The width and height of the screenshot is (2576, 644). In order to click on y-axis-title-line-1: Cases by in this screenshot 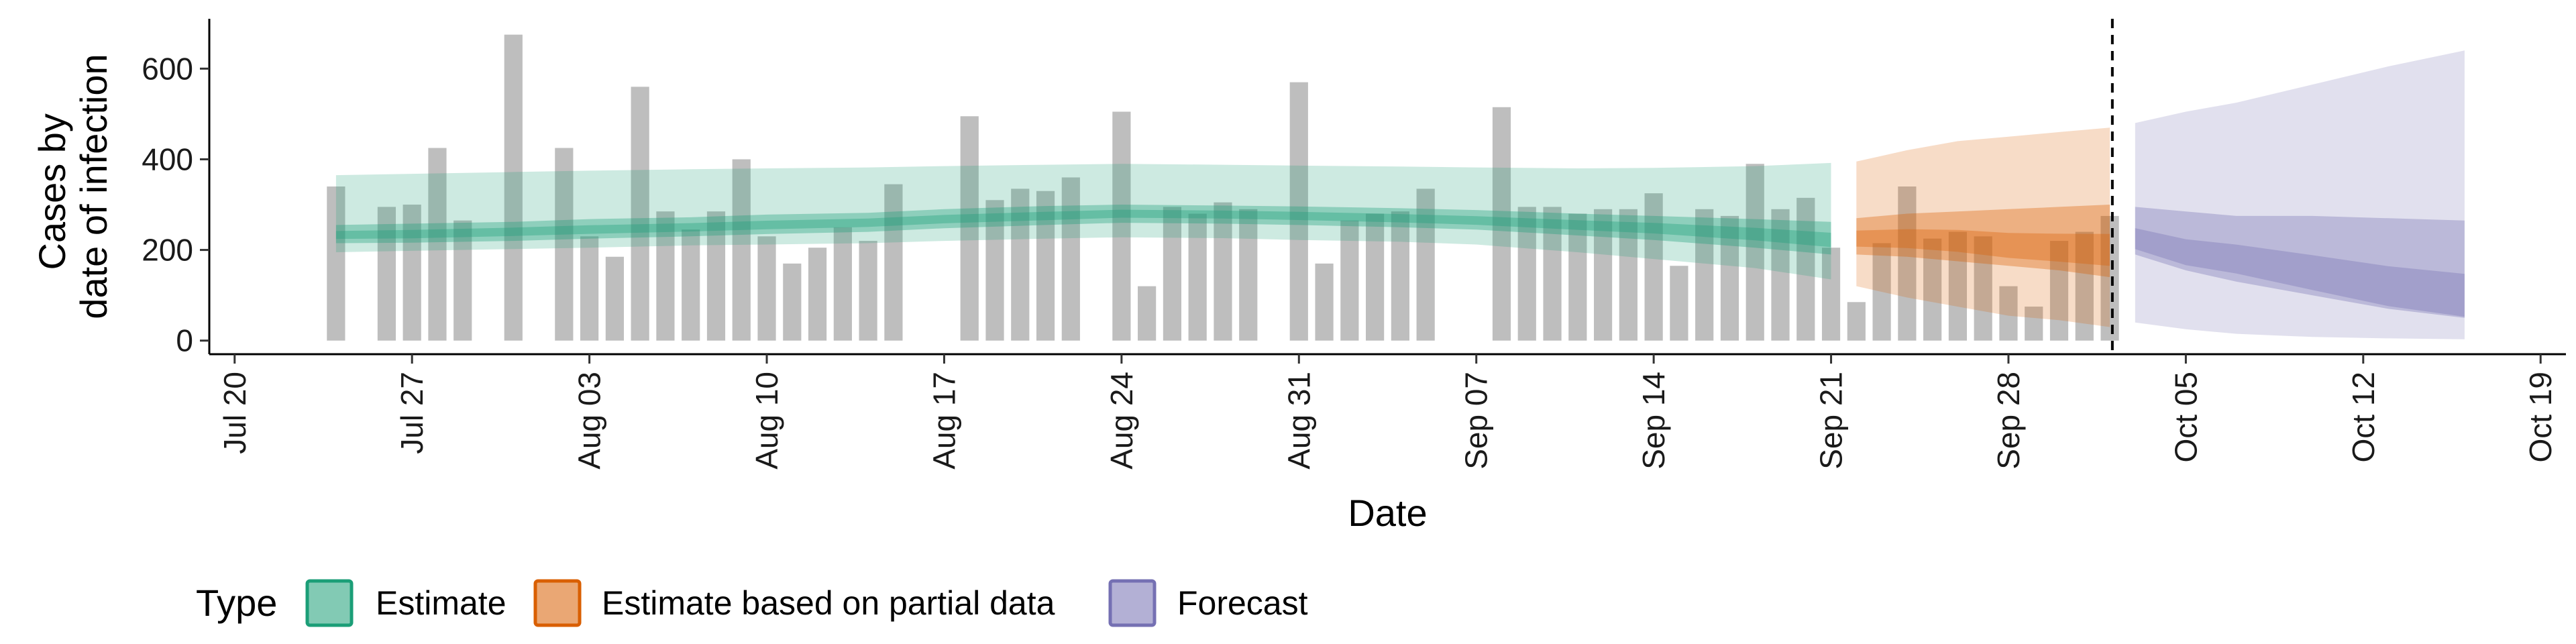, I will do `click(52, 191)`.